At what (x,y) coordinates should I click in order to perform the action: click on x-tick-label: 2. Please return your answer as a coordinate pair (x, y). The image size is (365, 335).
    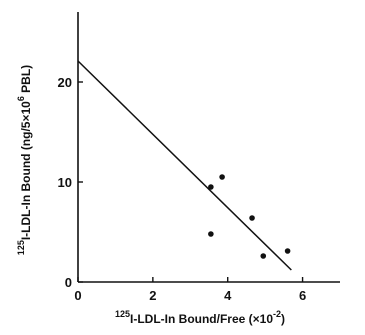
    Looking at the image, I should click on (152, 295).